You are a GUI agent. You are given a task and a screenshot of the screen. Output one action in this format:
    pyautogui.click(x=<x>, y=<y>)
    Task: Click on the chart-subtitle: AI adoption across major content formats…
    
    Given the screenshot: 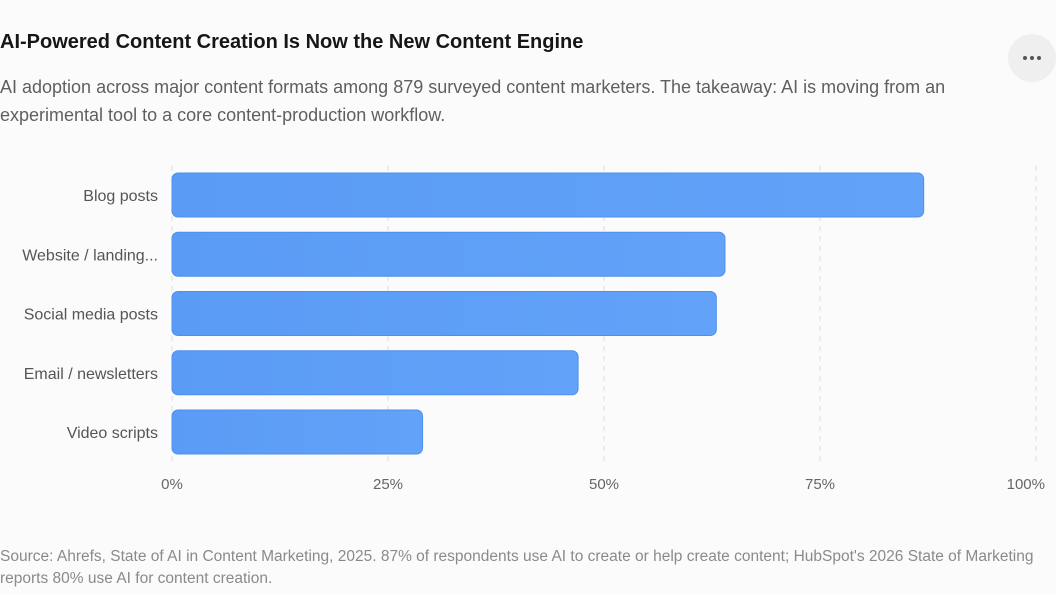 What is the action you would take?
    pyautogui.click(x=473, y=101)
    